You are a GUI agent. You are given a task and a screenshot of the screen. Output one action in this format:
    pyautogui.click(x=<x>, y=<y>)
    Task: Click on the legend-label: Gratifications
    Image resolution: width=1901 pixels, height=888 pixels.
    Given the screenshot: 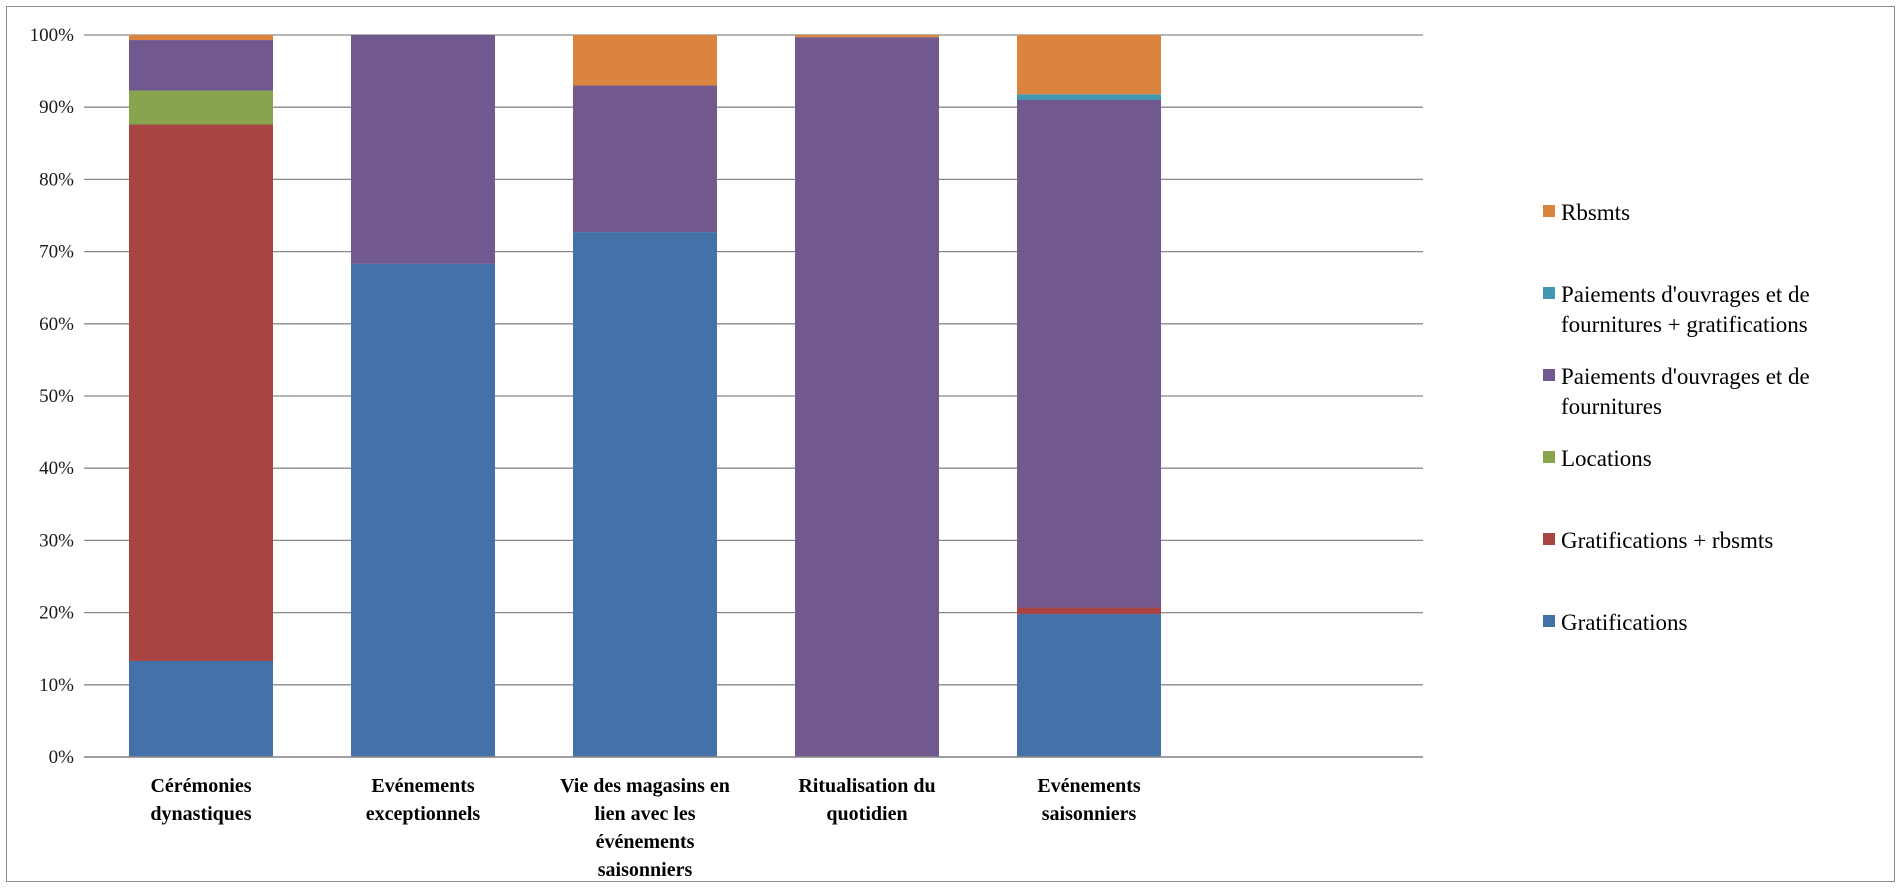 What is the action you would take?
    pyautogui.click(x=1624, y=622)
    